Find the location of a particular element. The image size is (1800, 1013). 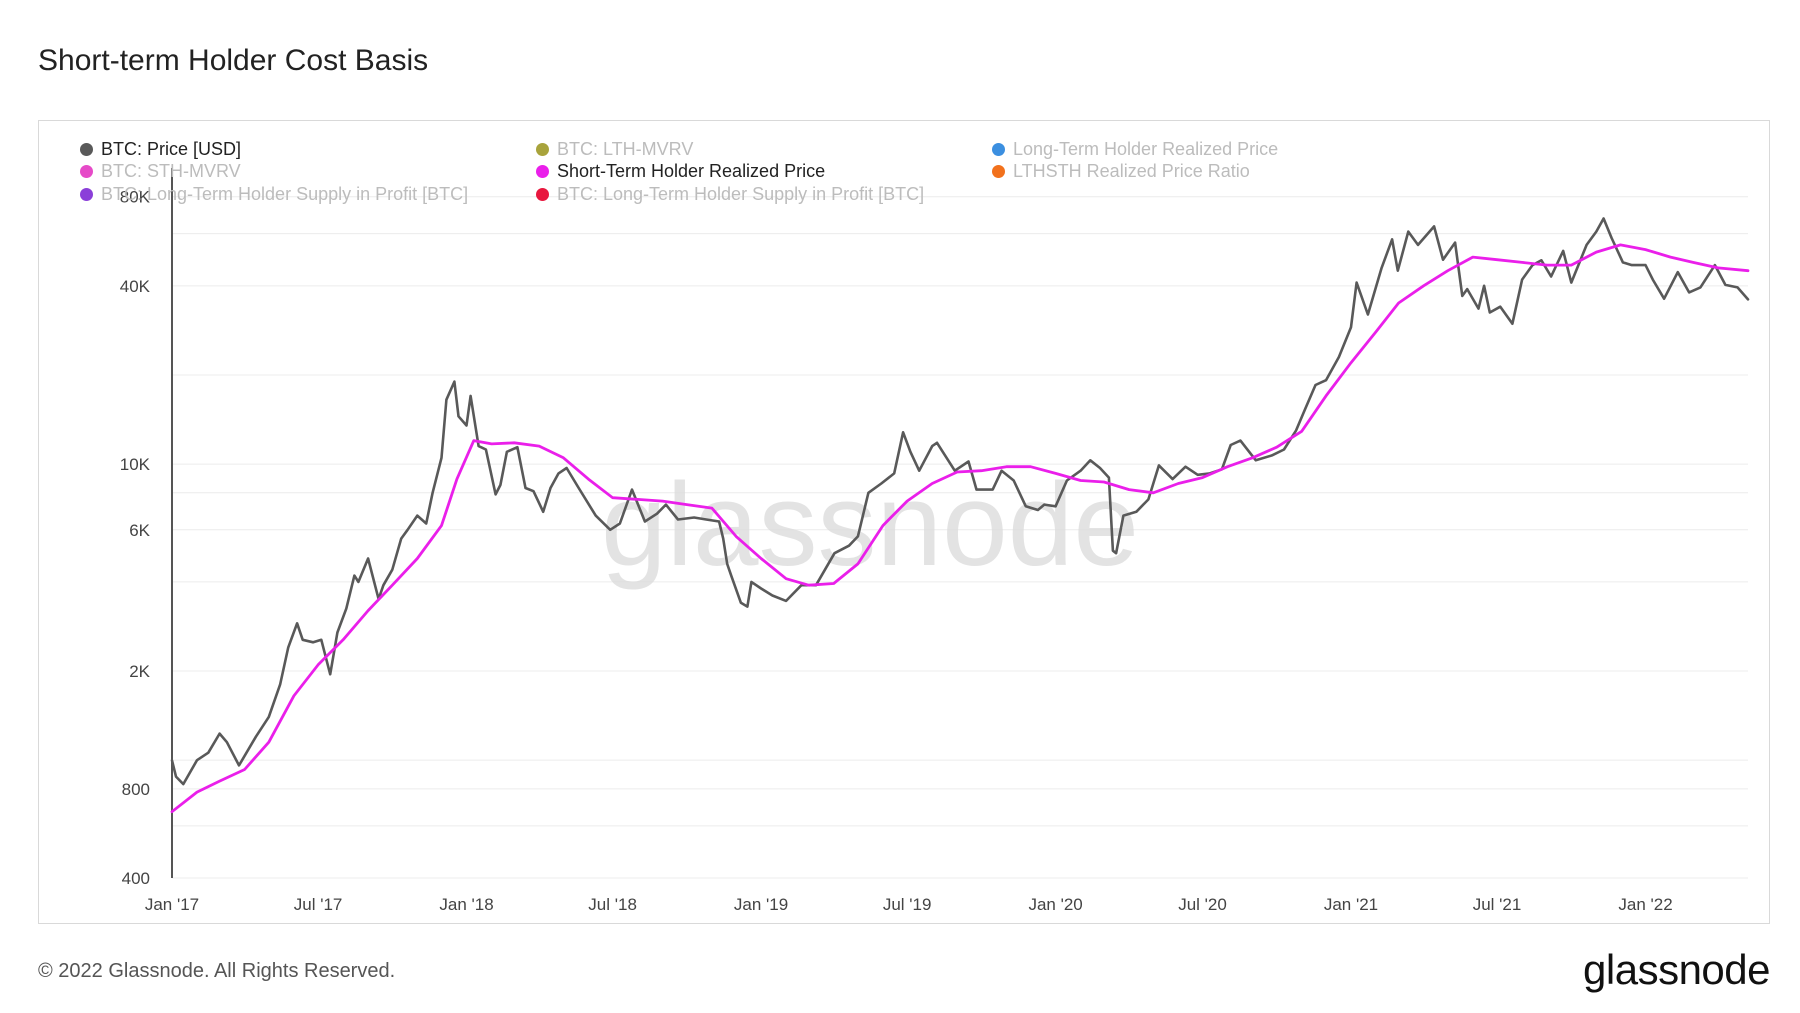

y-tick-label: 800 is located at coordinates (136, 789).